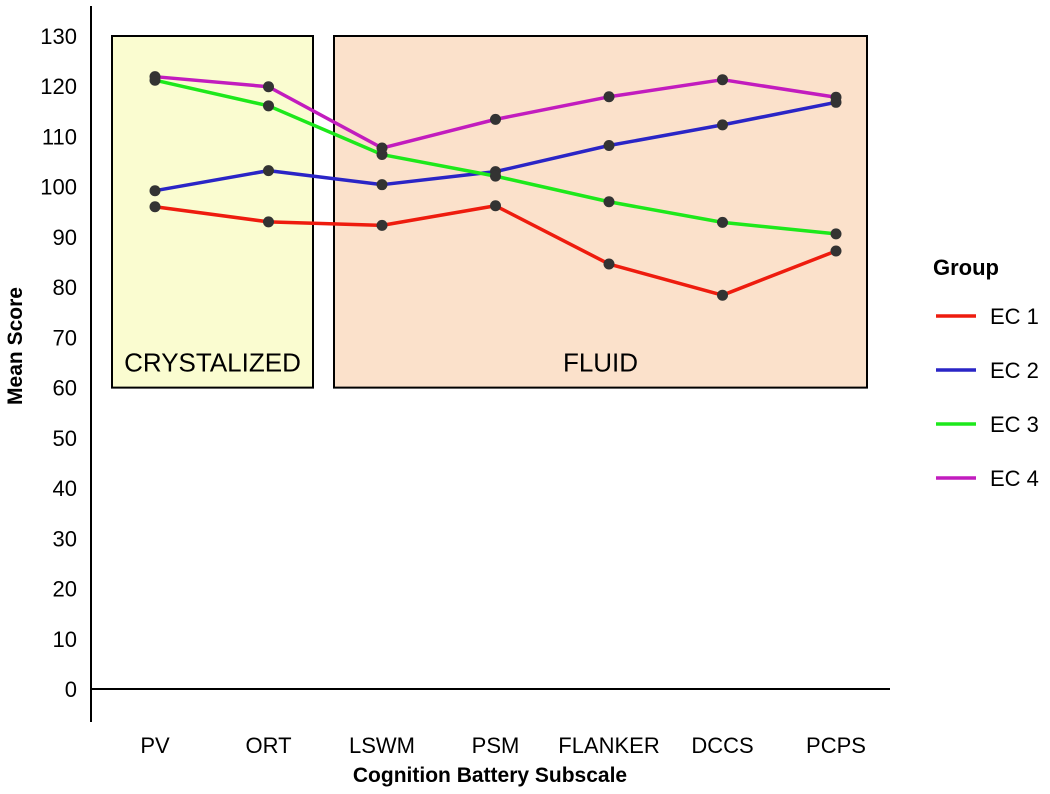  Describe the element at coordinates (58, 187) in the screenshot. I see `y-tick-label: 100` at that location.